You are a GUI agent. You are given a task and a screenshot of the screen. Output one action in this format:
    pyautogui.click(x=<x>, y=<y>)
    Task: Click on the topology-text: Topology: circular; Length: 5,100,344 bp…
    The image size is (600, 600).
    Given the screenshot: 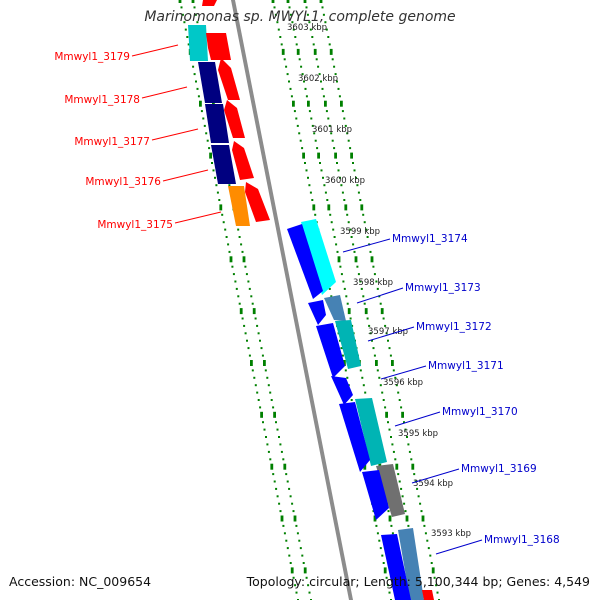 What is the action you would take?
    pyautogui.click(x=418, y=581)
    